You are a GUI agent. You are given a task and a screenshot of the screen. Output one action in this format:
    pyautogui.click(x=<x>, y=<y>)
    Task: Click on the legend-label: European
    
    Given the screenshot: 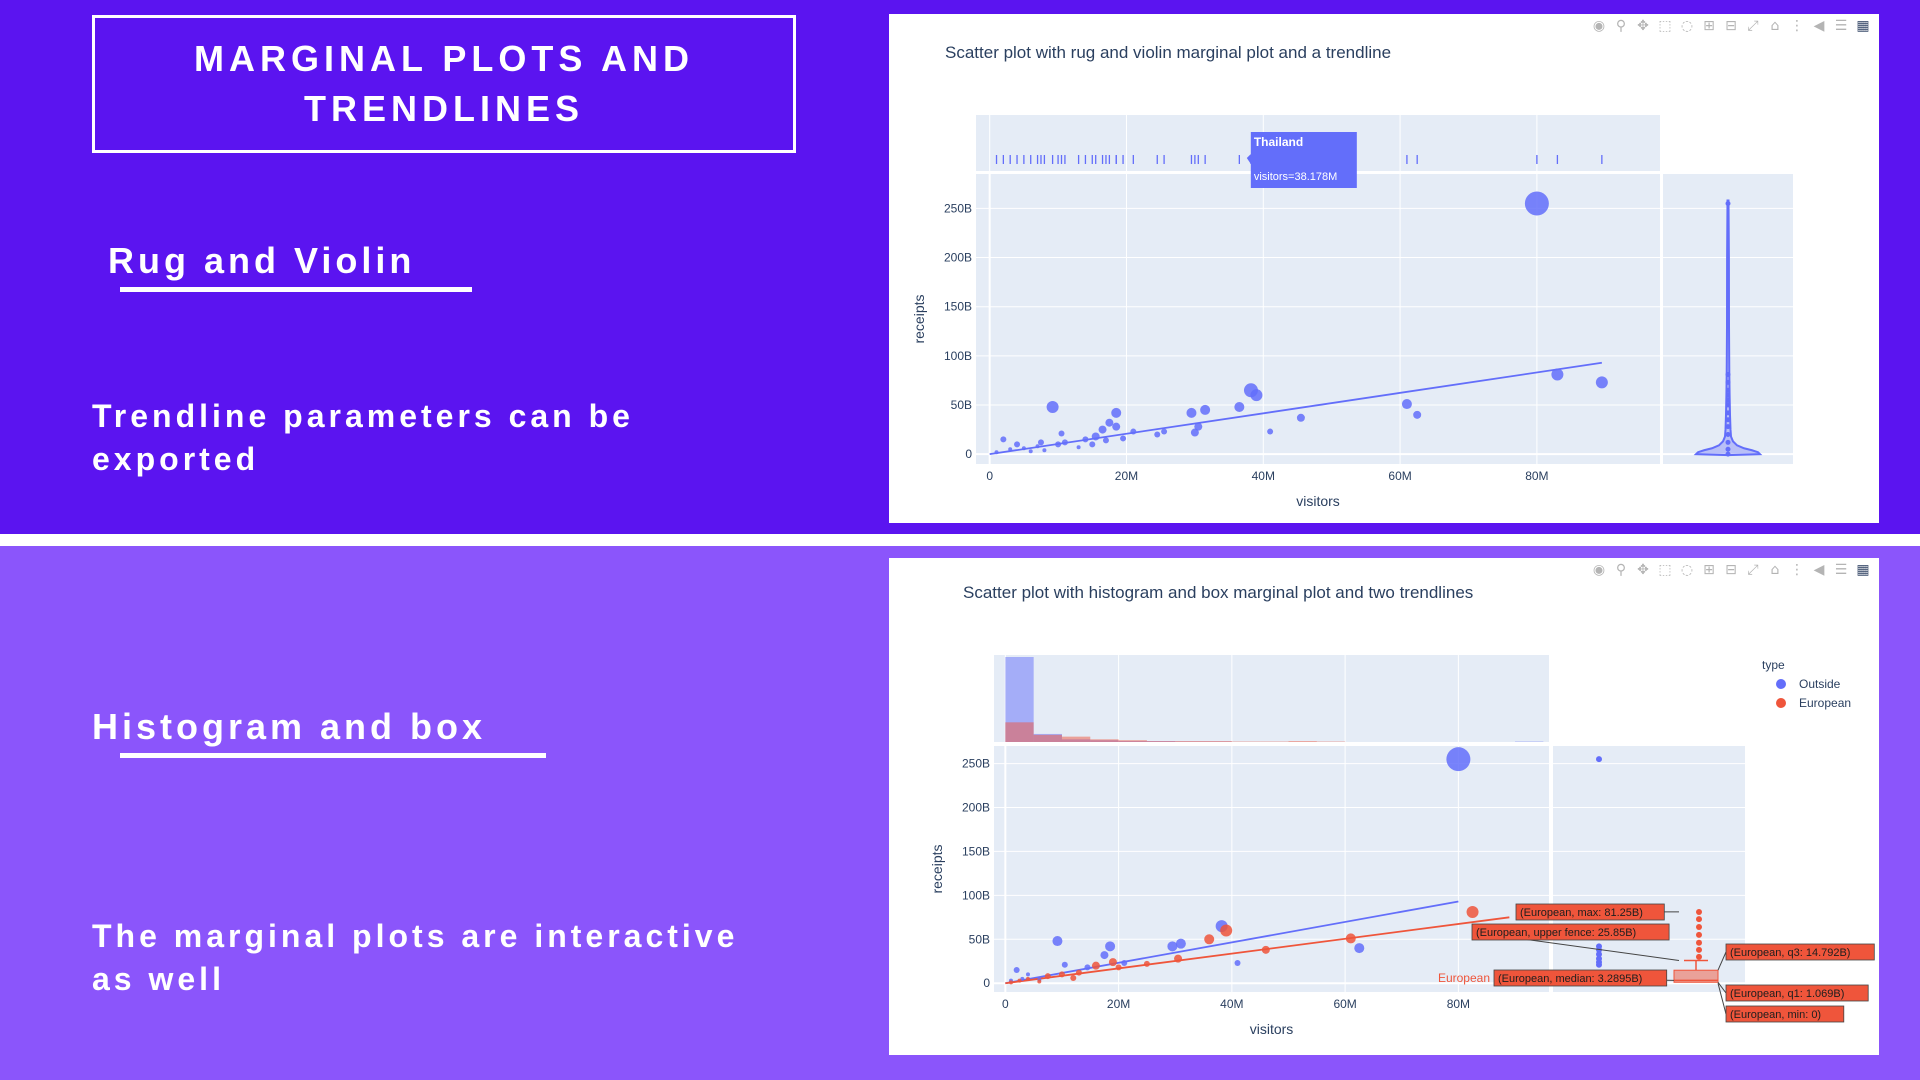 What is the action you would take?
    pyautogui.click(x=1825, y=703)
    